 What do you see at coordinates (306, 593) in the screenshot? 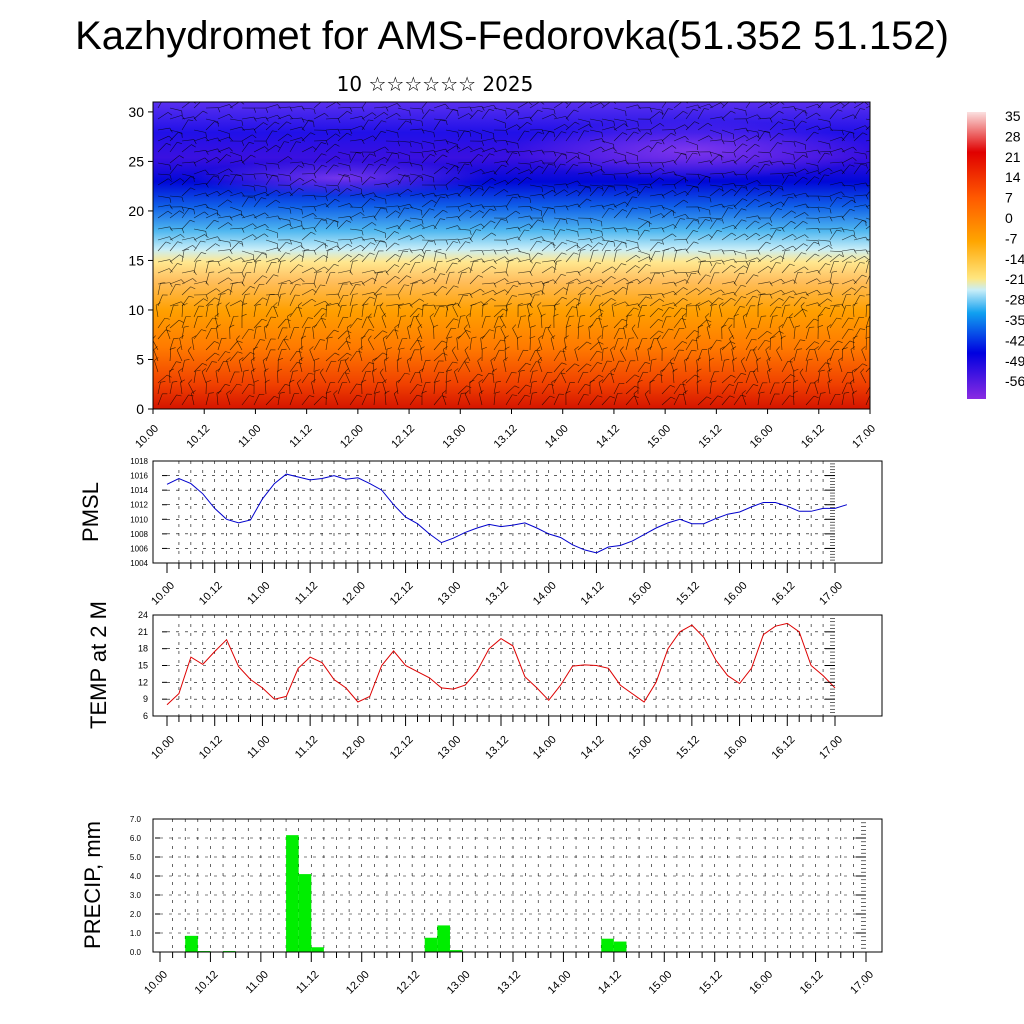
I see `x-tick-label: 11.12` at bounding box center [306, 593].